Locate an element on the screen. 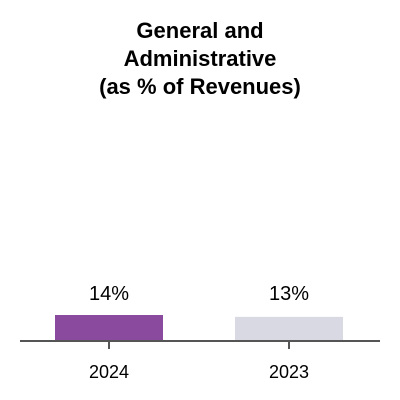  x-tick-label-2023: 2023 is located at coordinates (289, 372).